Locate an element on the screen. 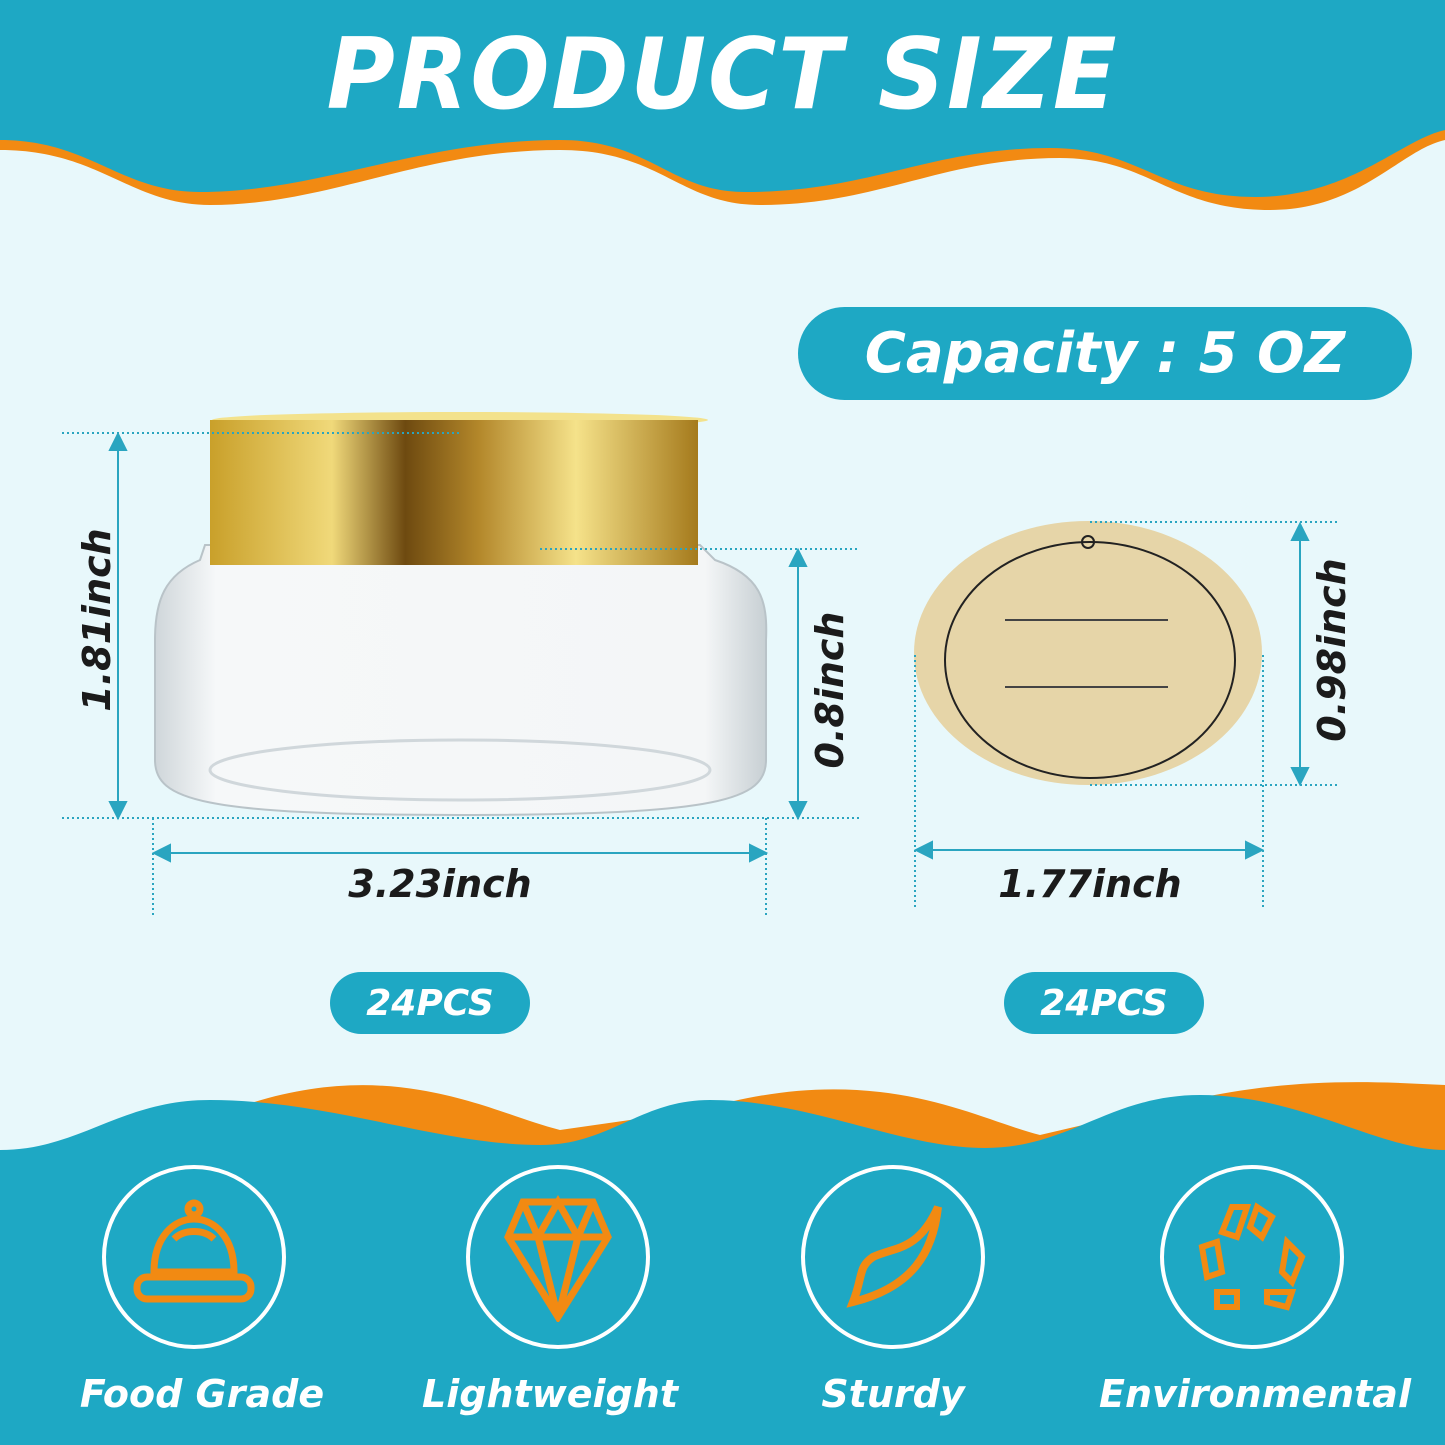 This screenshot has width=1445, height=1445. environmental-badge is located at coordinates (1252, 1257).